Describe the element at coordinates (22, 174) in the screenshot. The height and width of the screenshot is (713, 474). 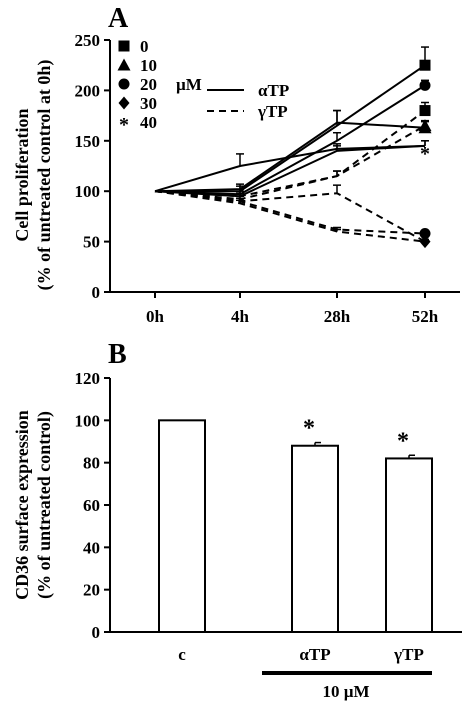
I see `panel-a-ylabel: Cell proliferation` at that location.